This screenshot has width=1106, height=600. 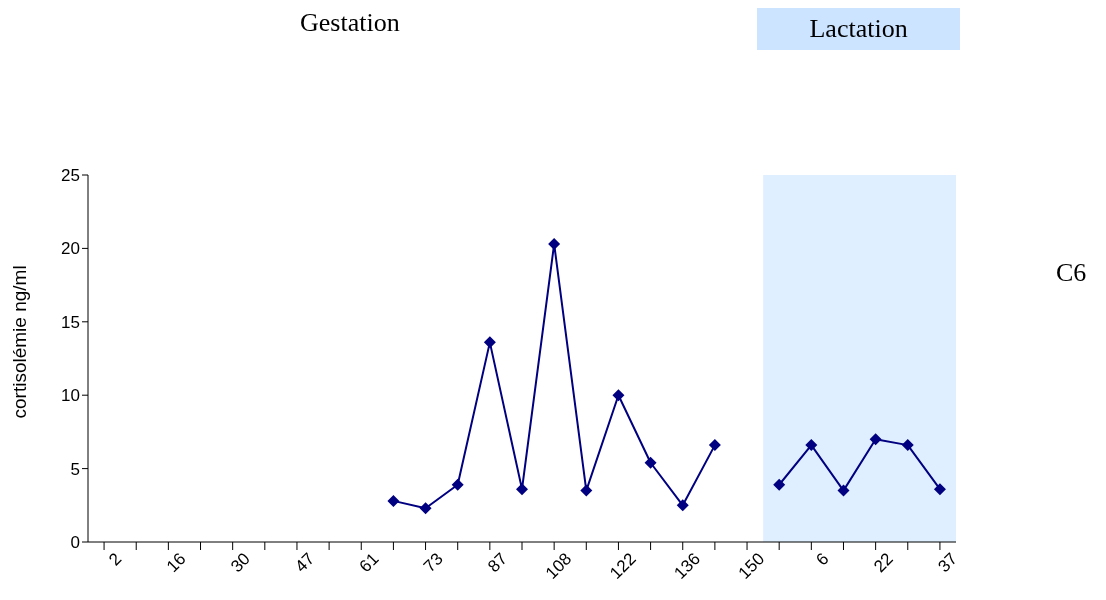 What do you see at coordinates (433, 563) in the screenshot?
I see `x-tick-label: 73` at bounding box center [433, 563].